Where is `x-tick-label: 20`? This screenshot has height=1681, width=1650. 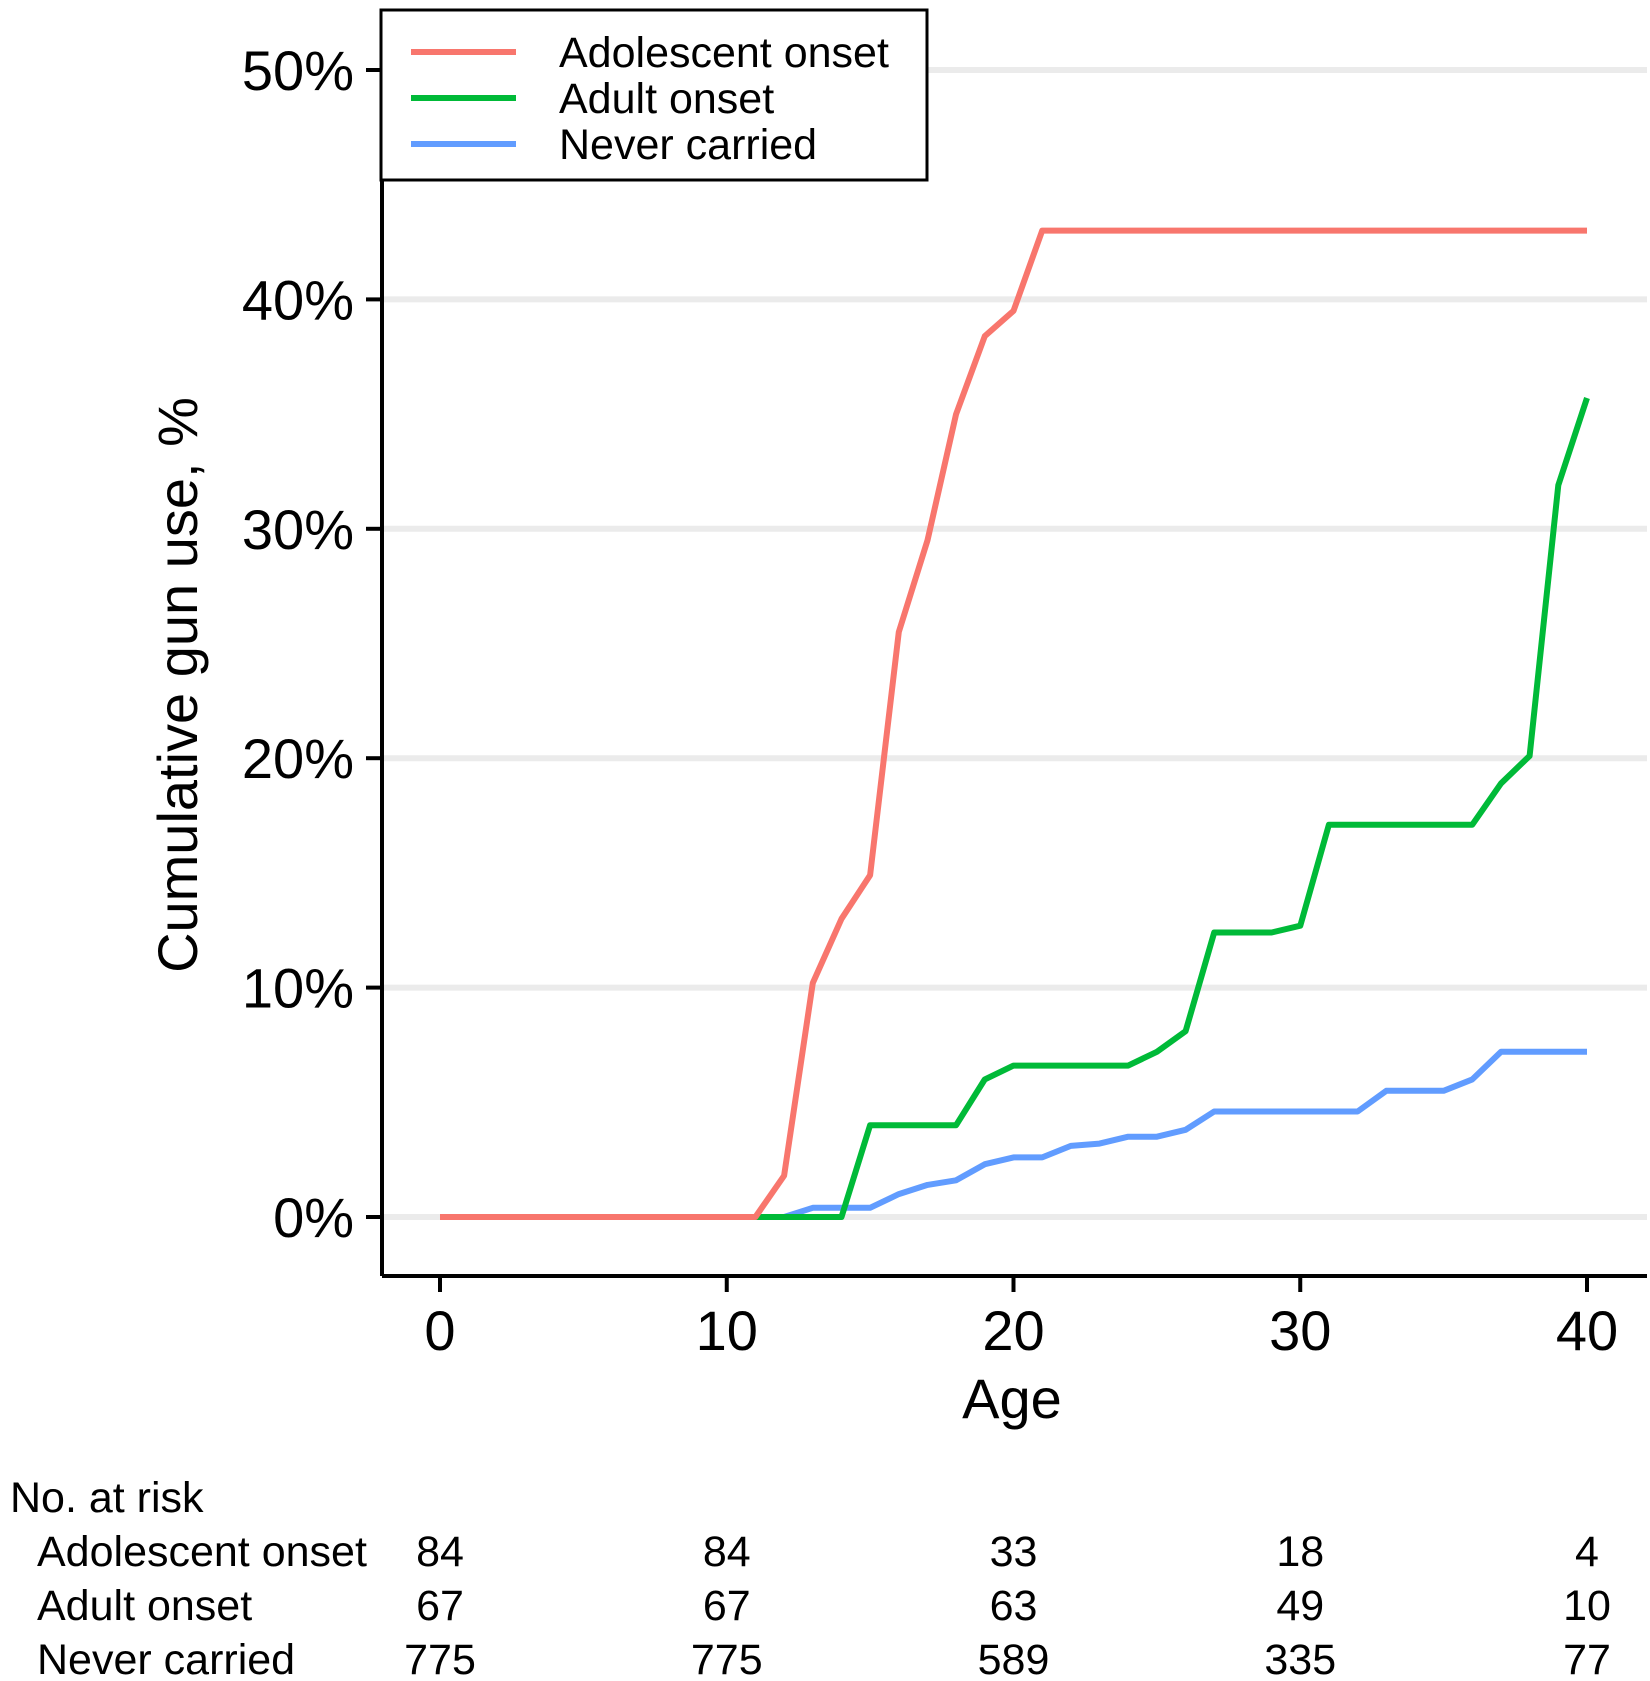
x-tick-label: 20 is located at coordinates (1013, 1330).